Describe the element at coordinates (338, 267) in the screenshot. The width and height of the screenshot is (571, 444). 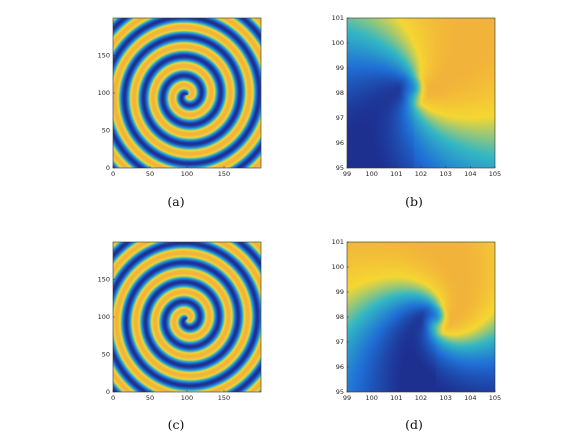
I see `panel-d-ytick-label: 100` at that location.